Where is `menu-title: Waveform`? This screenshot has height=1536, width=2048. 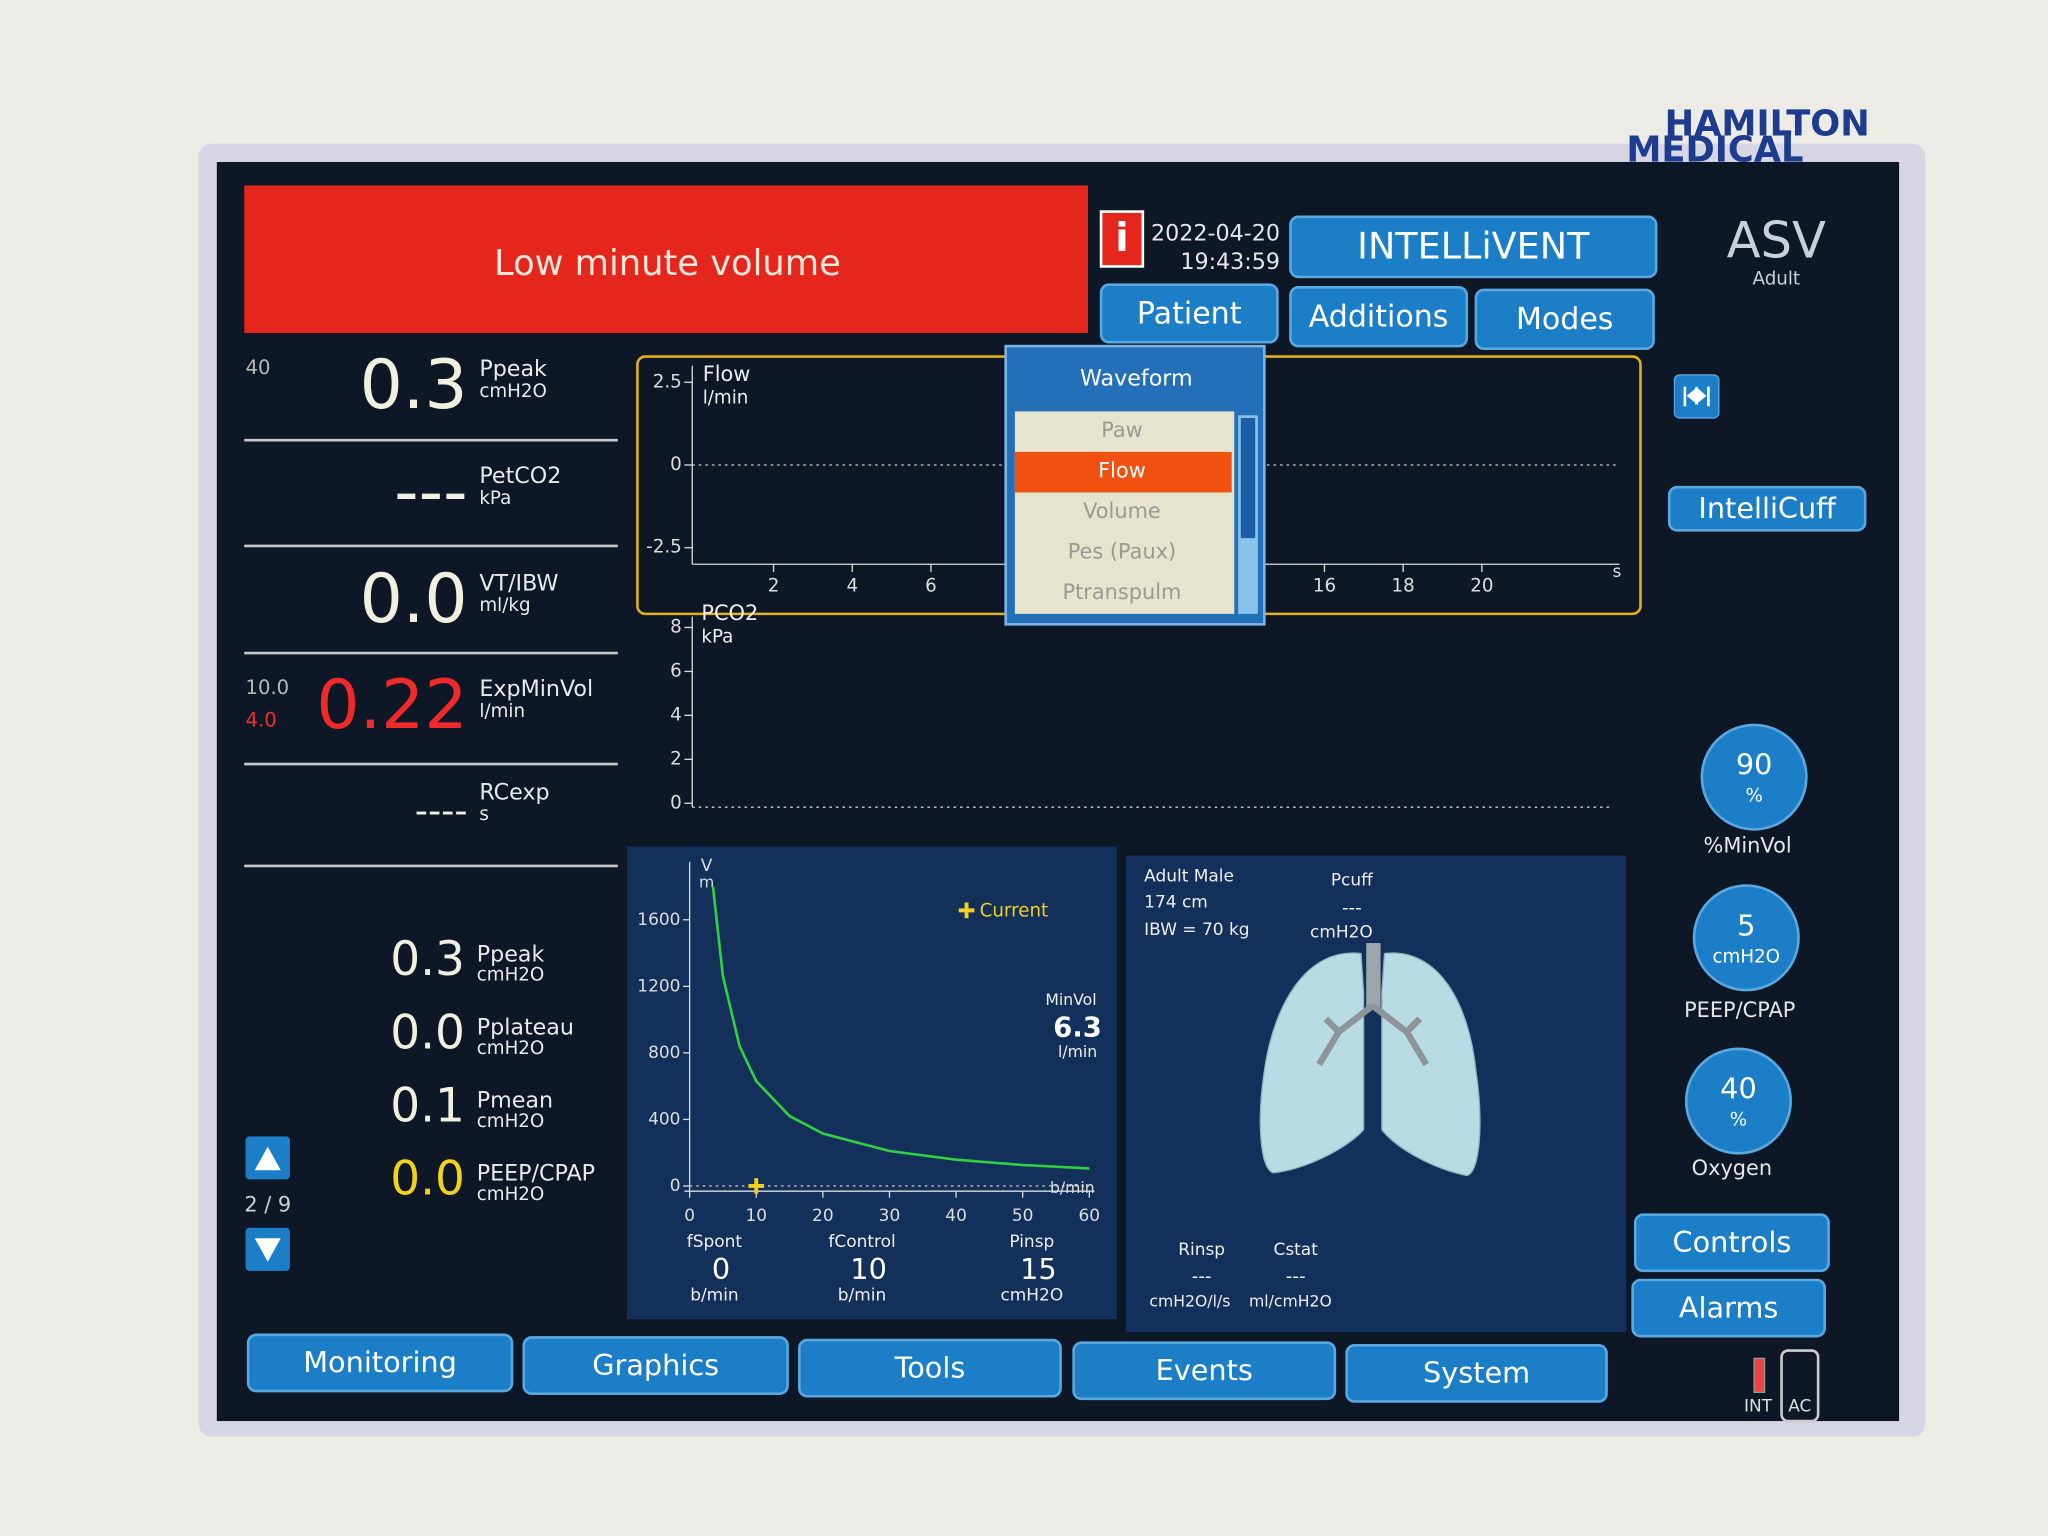
menu-title: Waveform is located at coordinates (1136, 378).